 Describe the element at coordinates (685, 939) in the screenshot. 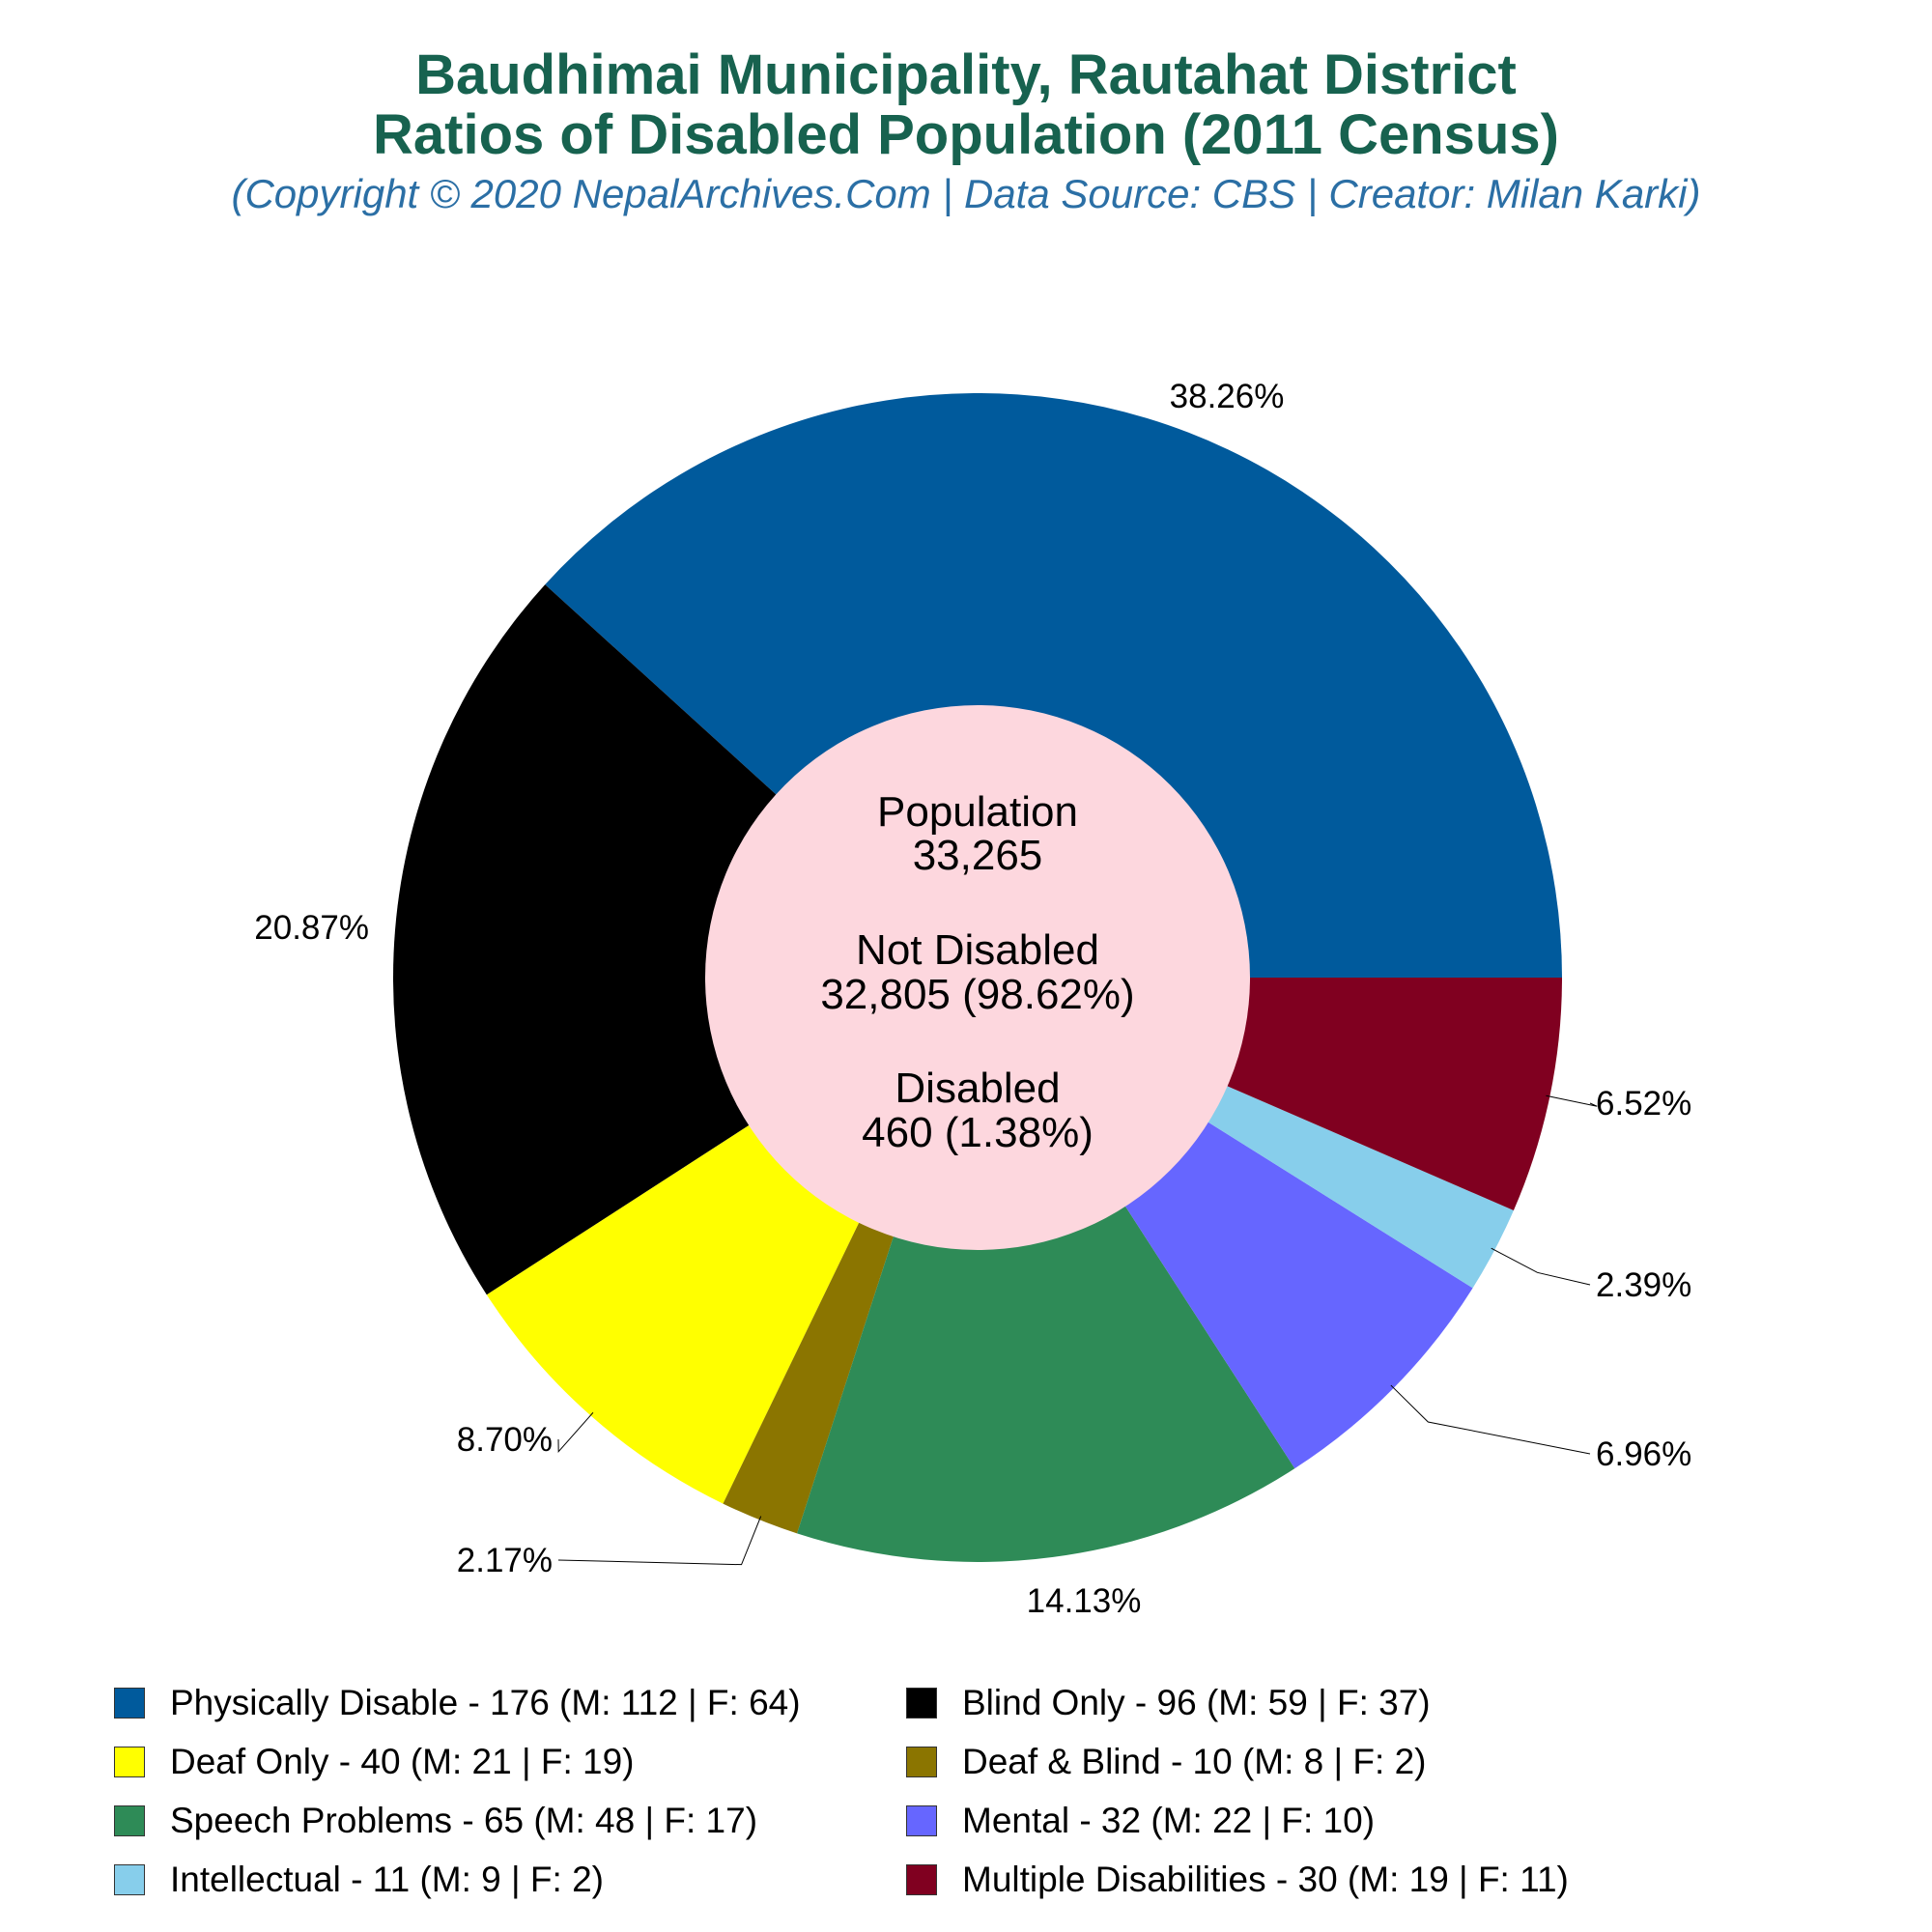

I see `slice-blind-only` at that location.